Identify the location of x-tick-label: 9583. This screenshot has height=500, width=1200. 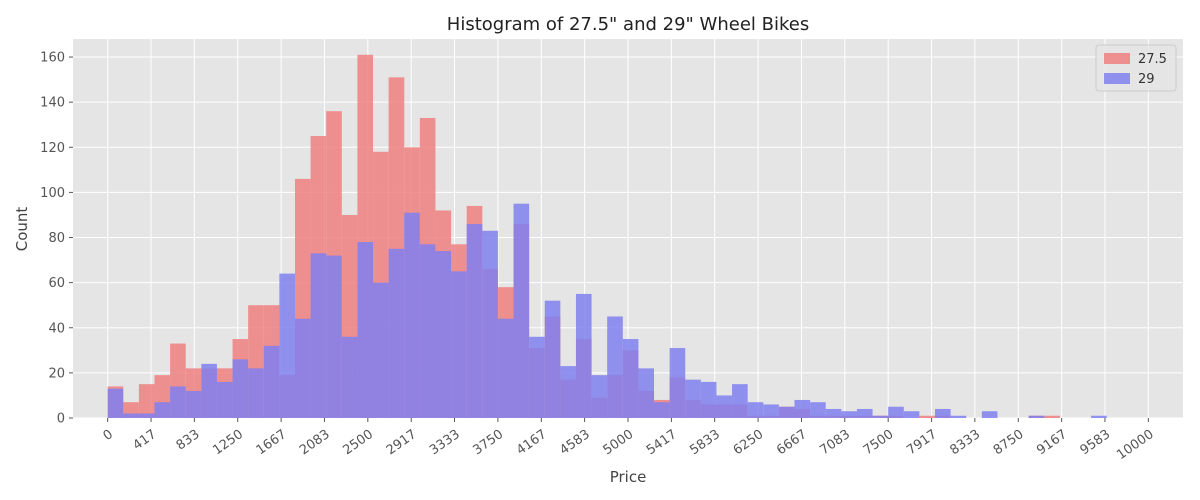
(1096, 442).